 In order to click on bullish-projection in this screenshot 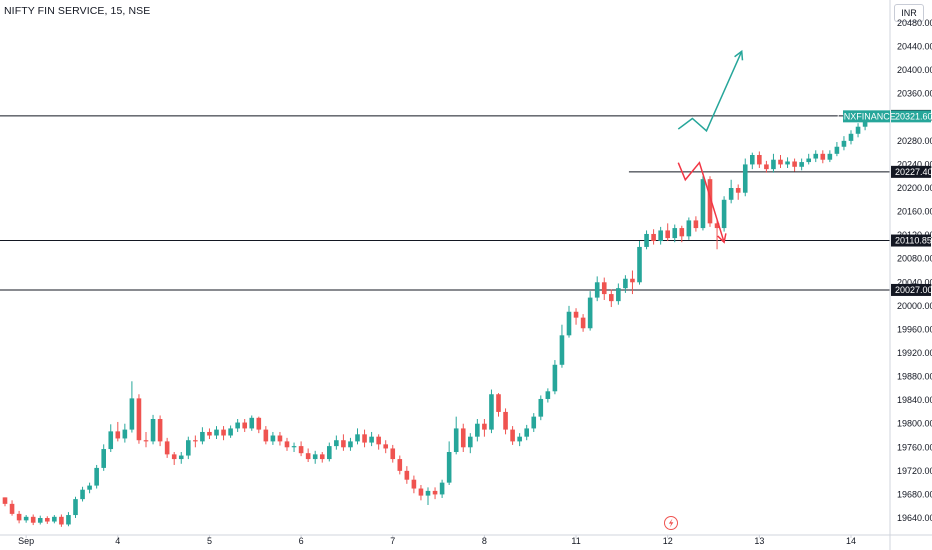, I will do `click(710, 91)`.